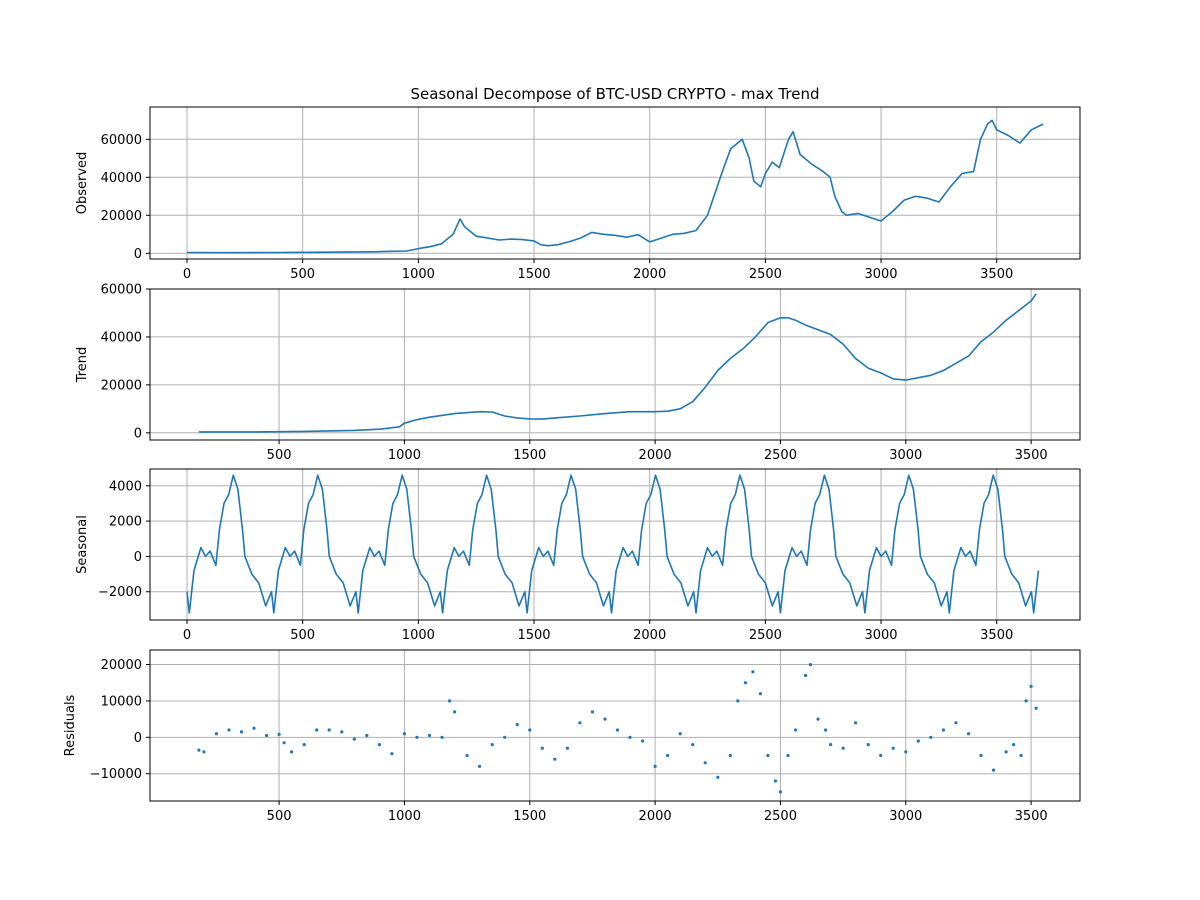 This screenshot has width=1200, height=900. I want to click on trend-y-tick-label: 0, so click(138, 433).